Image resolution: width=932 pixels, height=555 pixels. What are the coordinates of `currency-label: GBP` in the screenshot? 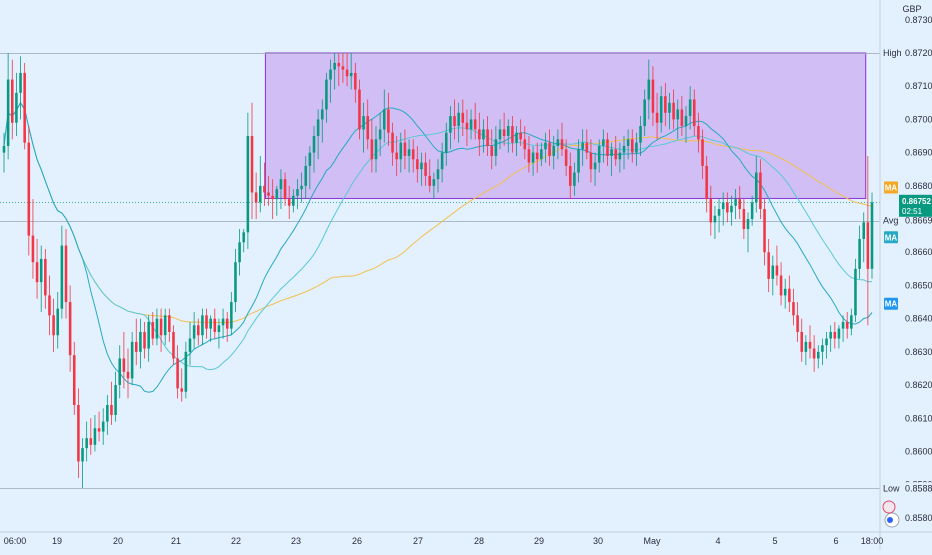 It's located at (911, 9).